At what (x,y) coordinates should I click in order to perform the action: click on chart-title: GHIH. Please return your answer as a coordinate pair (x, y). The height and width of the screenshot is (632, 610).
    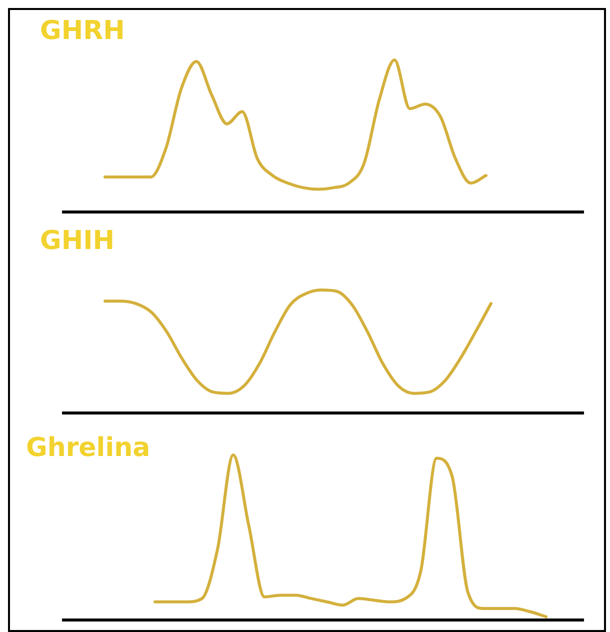
    Looking at the image, I should click on (77, 241).